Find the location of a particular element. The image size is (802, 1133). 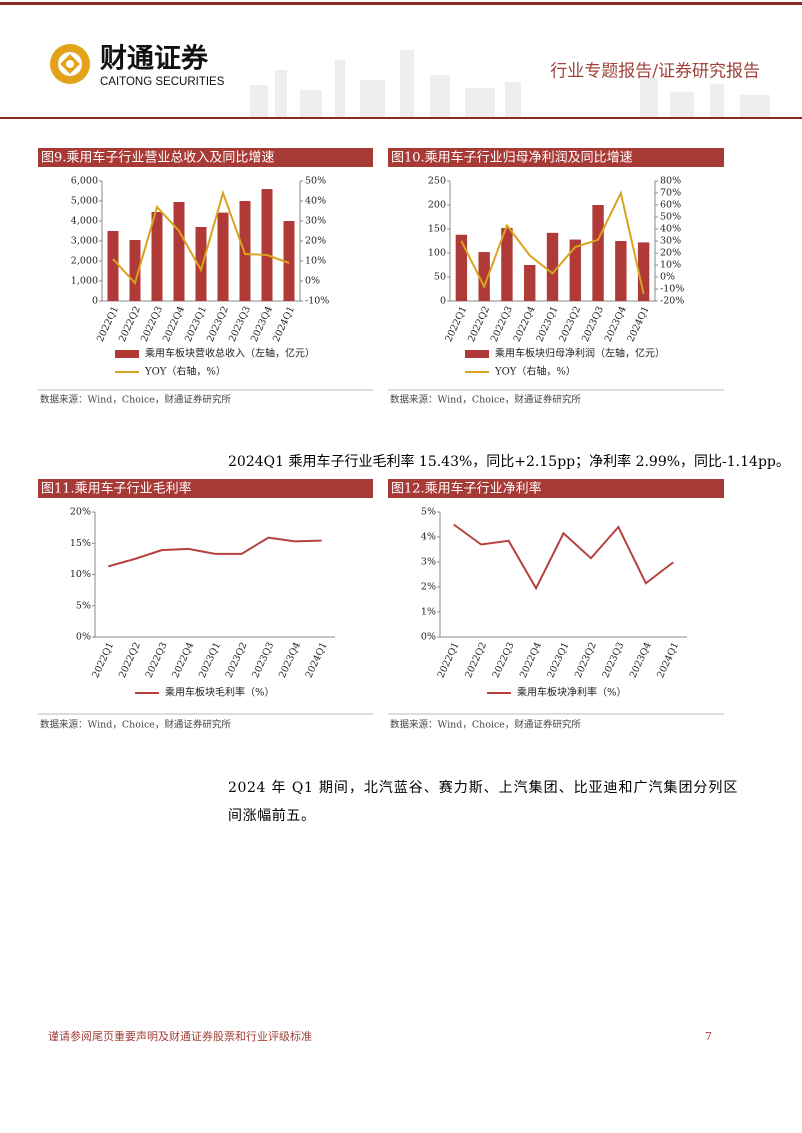

y2-tick-label: 0% is located at coordinates (312, 281).